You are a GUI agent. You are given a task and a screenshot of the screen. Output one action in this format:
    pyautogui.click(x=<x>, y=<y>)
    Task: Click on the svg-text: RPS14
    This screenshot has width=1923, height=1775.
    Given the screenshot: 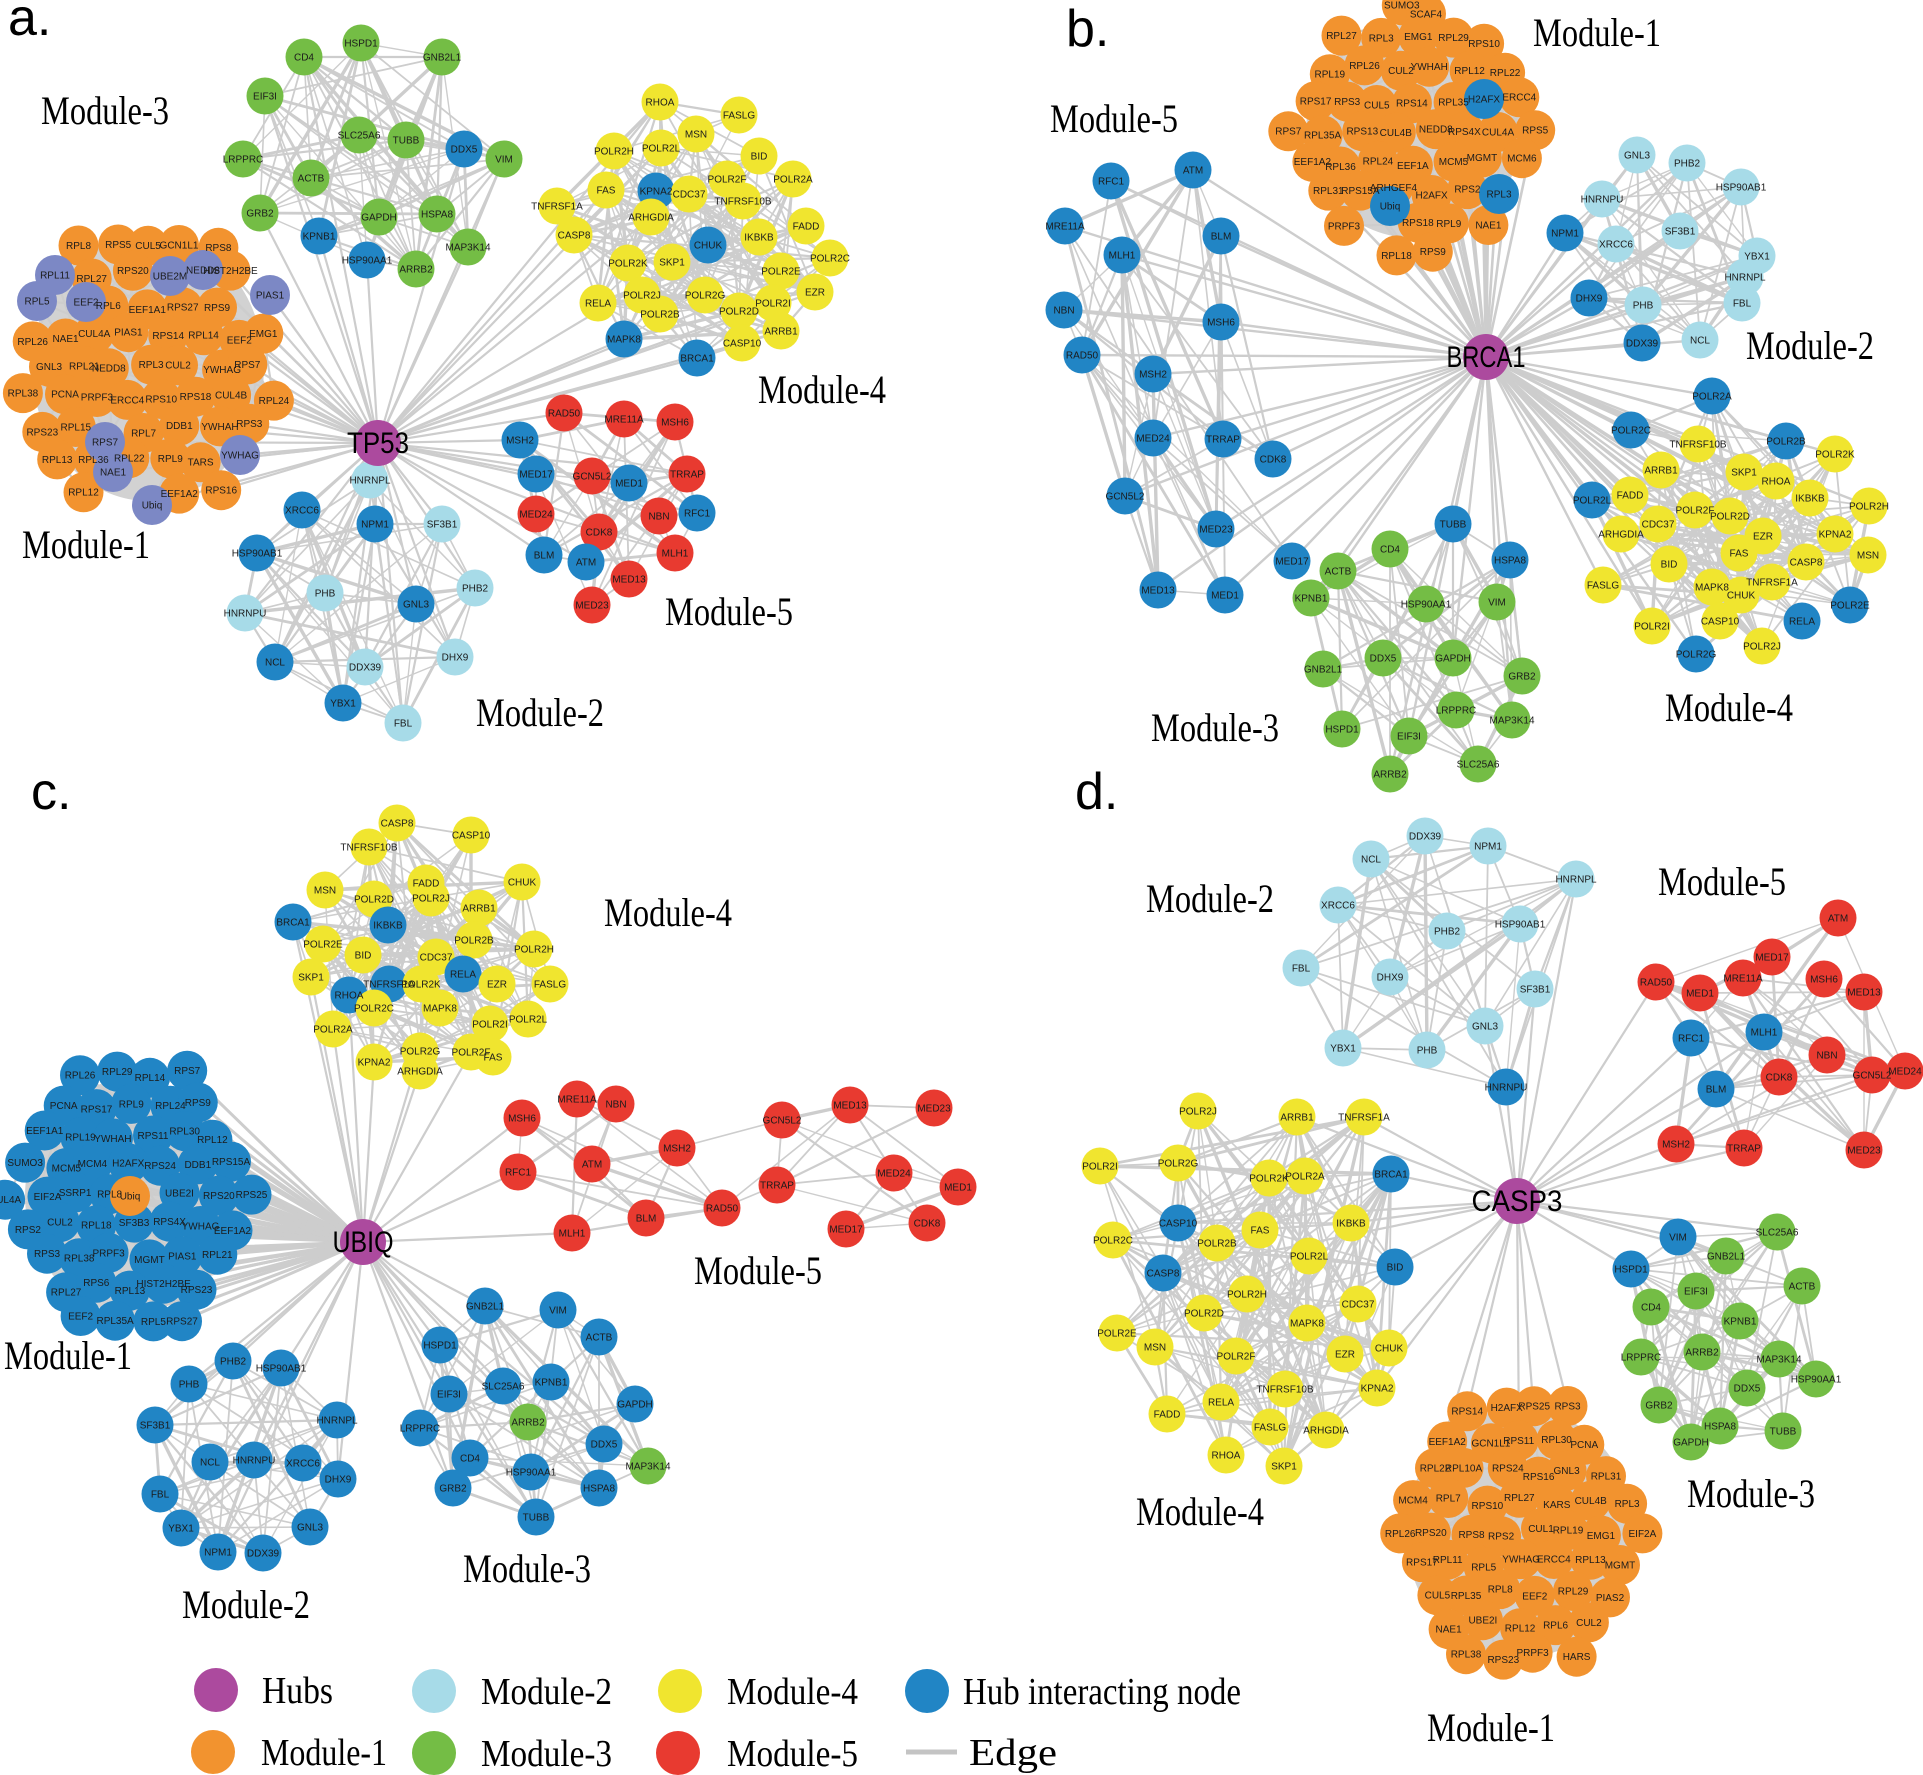 What is the action you would take?
    pyautogui.click(x=1412, y=104)
    